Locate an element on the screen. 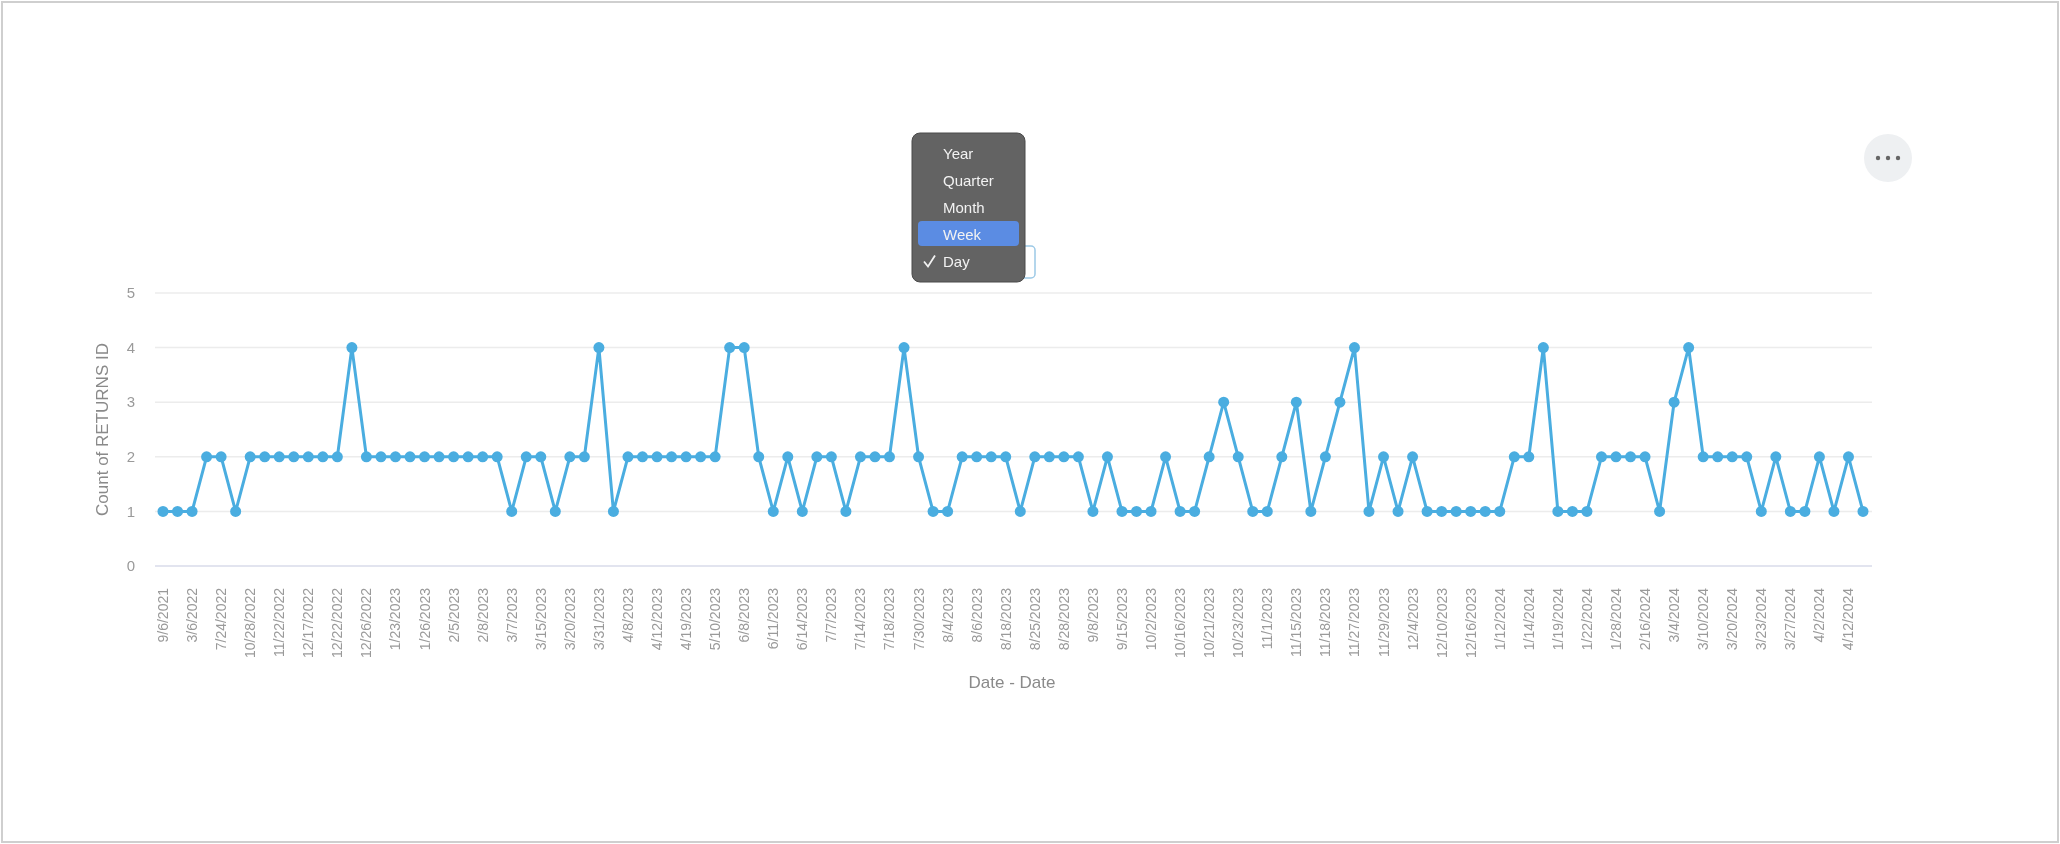 The width and height of the screenshot is (2060, 844). x-tick-label: 11/22/2022 is located at coordinates (279, 622).